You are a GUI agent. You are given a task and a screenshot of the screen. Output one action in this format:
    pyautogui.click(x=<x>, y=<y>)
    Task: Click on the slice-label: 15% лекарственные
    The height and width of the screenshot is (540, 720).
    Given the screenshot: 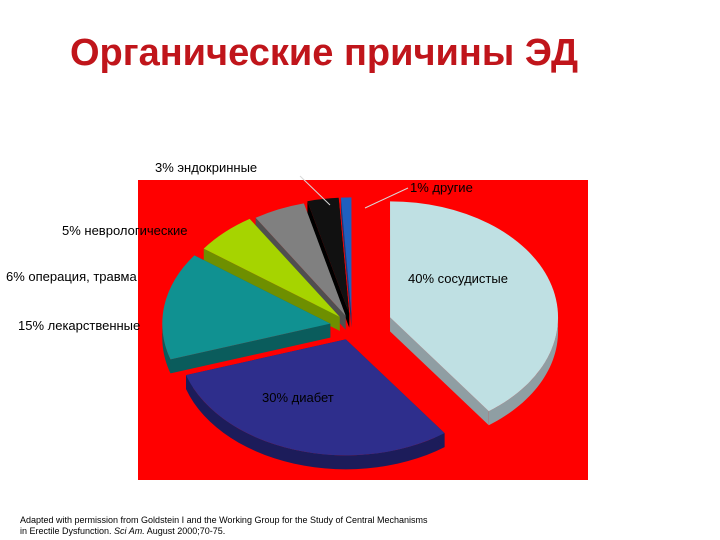 What is the action you would take?
    pyautogui.click(x=79, y=325)
    